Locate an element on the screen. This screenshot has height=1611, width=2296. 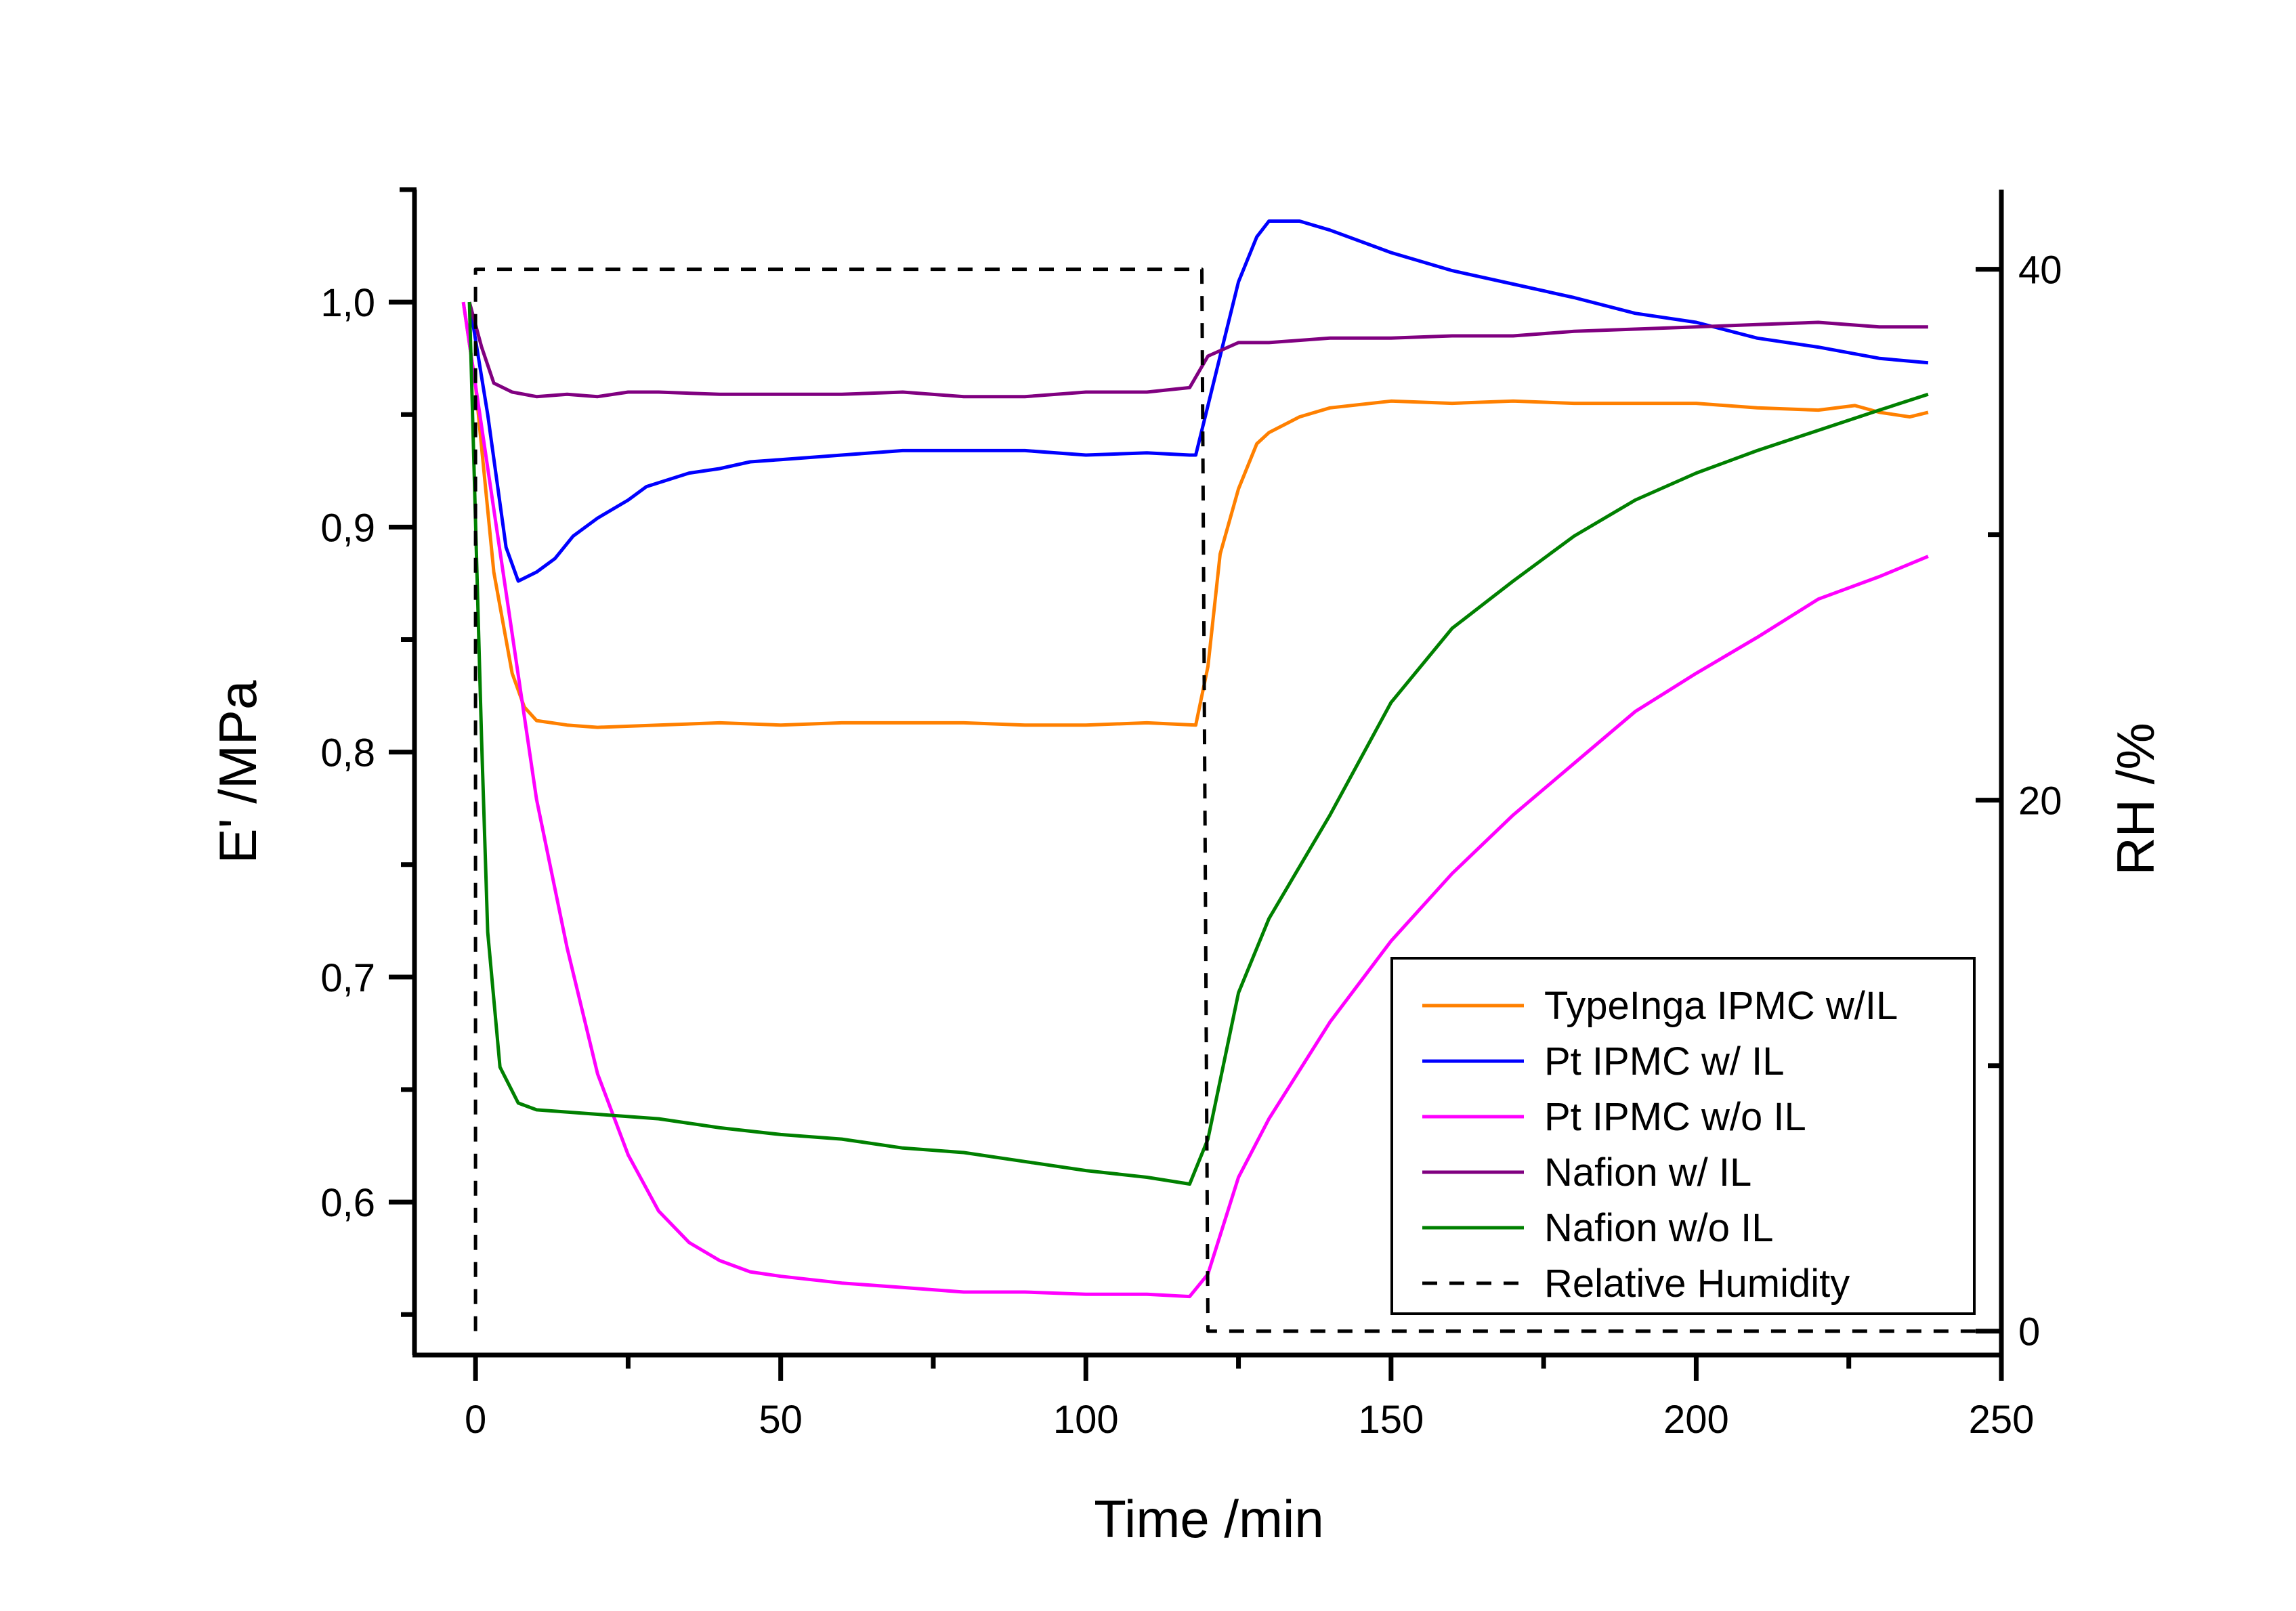
y-tick-label: 1,0 is located at coordinates (347, 303).